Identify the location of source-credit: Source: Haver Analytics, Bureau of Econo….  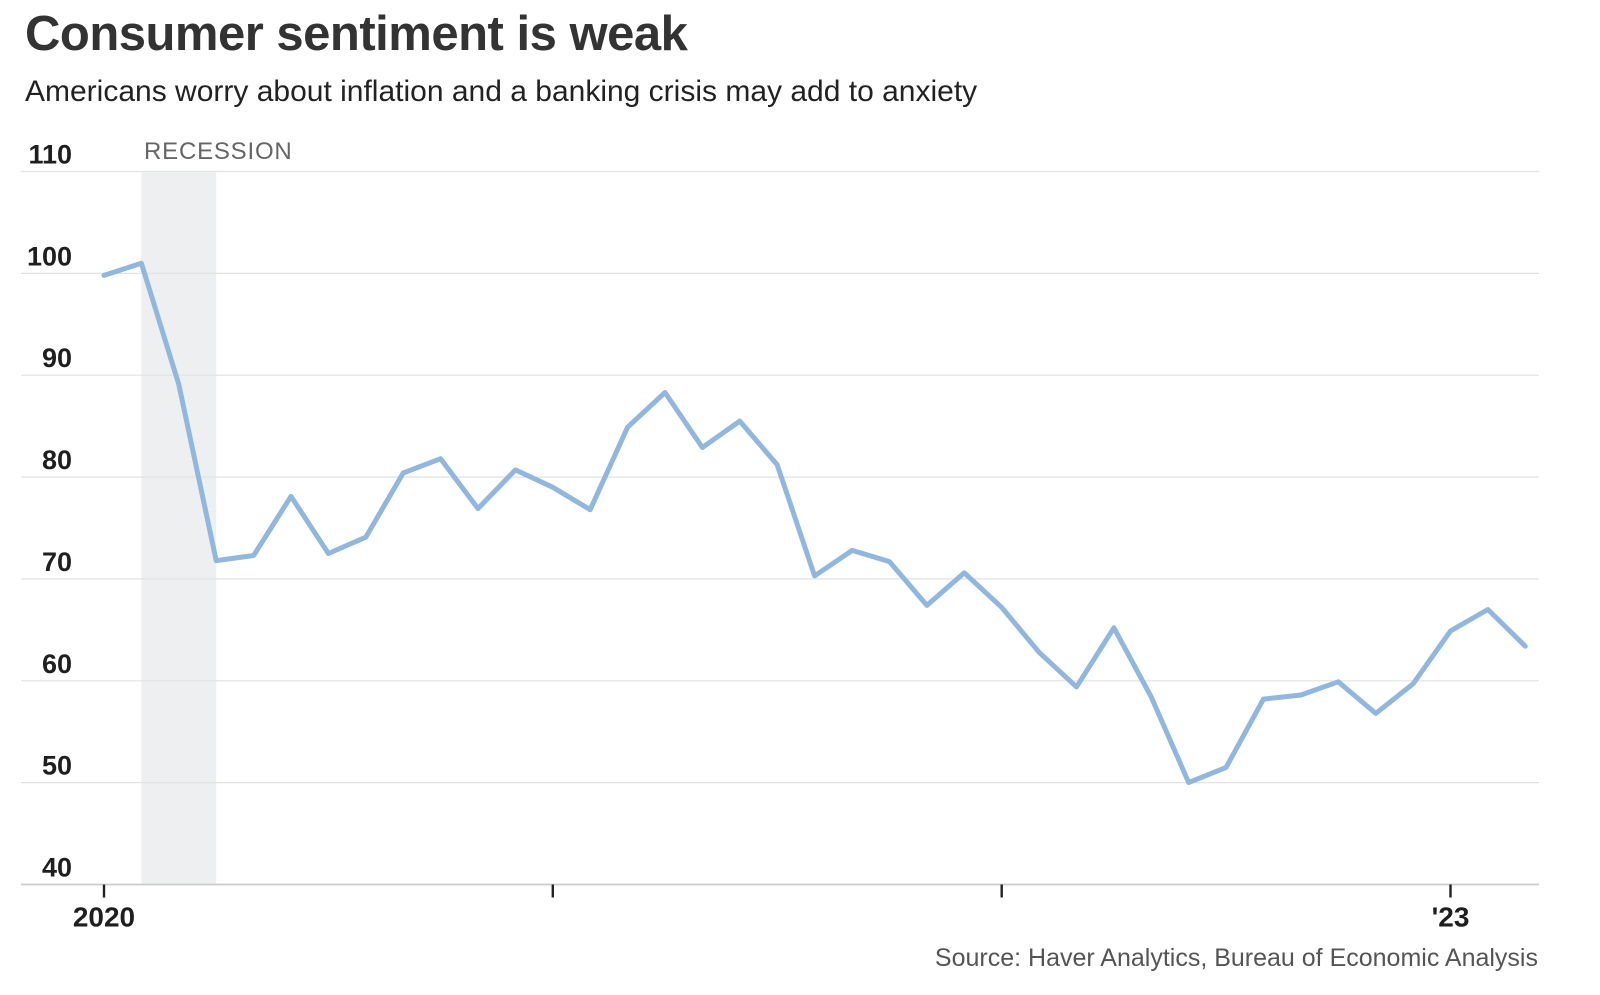
(1236, 958).